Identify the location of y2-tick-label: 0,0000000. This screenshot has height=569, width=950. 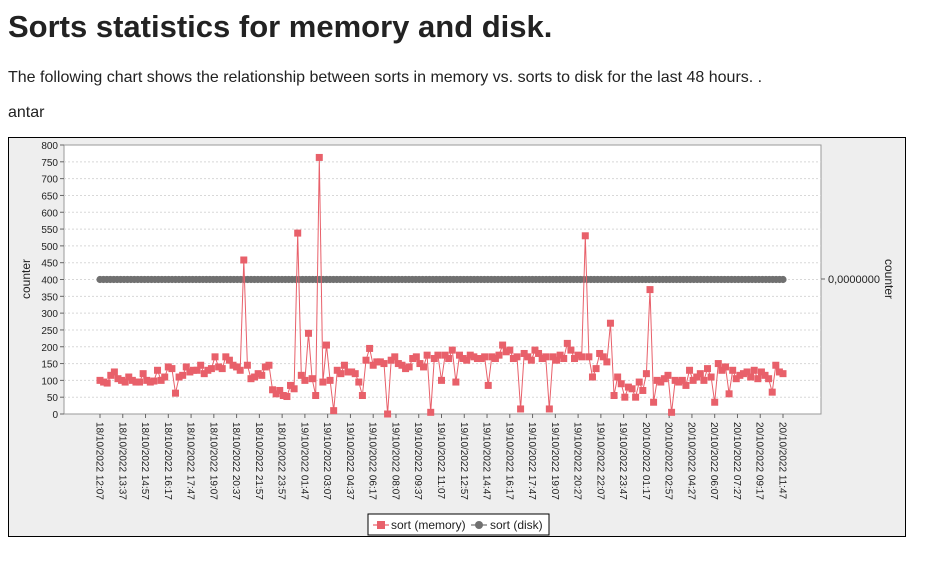
(854, 280).